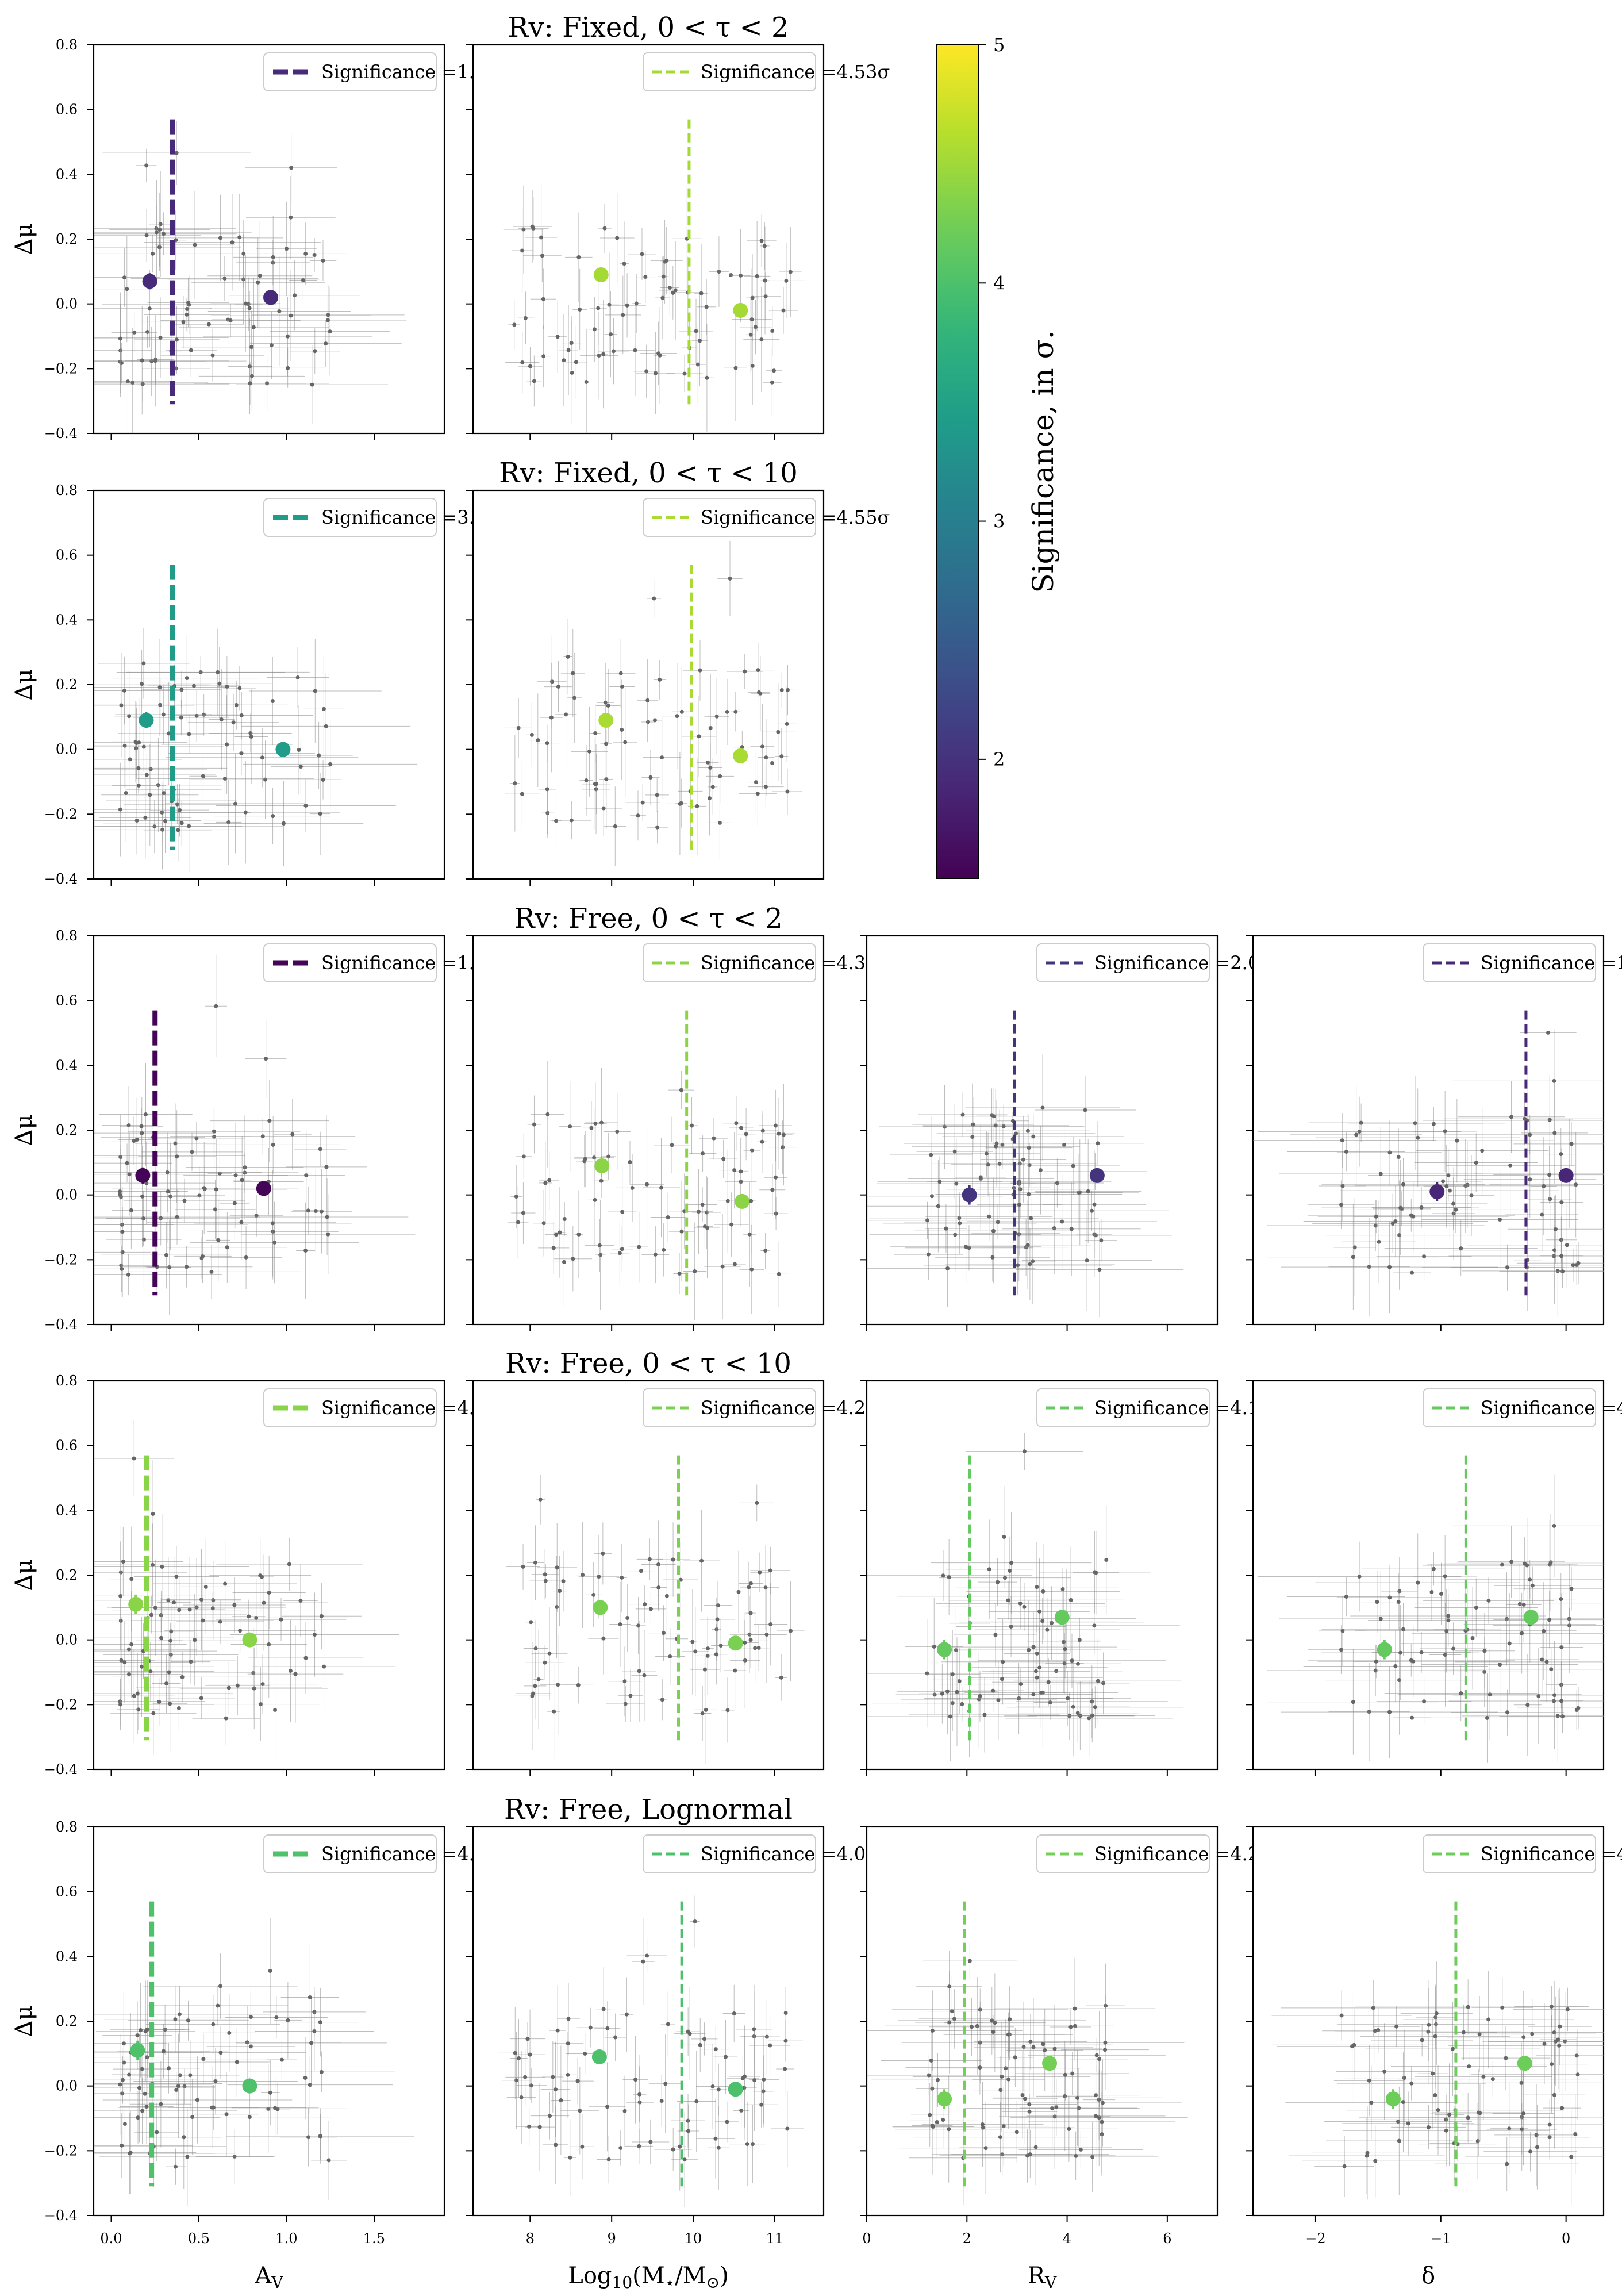 The image size is (1622, 2296). Describe the element at coordinates (67, 1640) in the screenshot. I see `y-tick-label: 0.0` at that location.